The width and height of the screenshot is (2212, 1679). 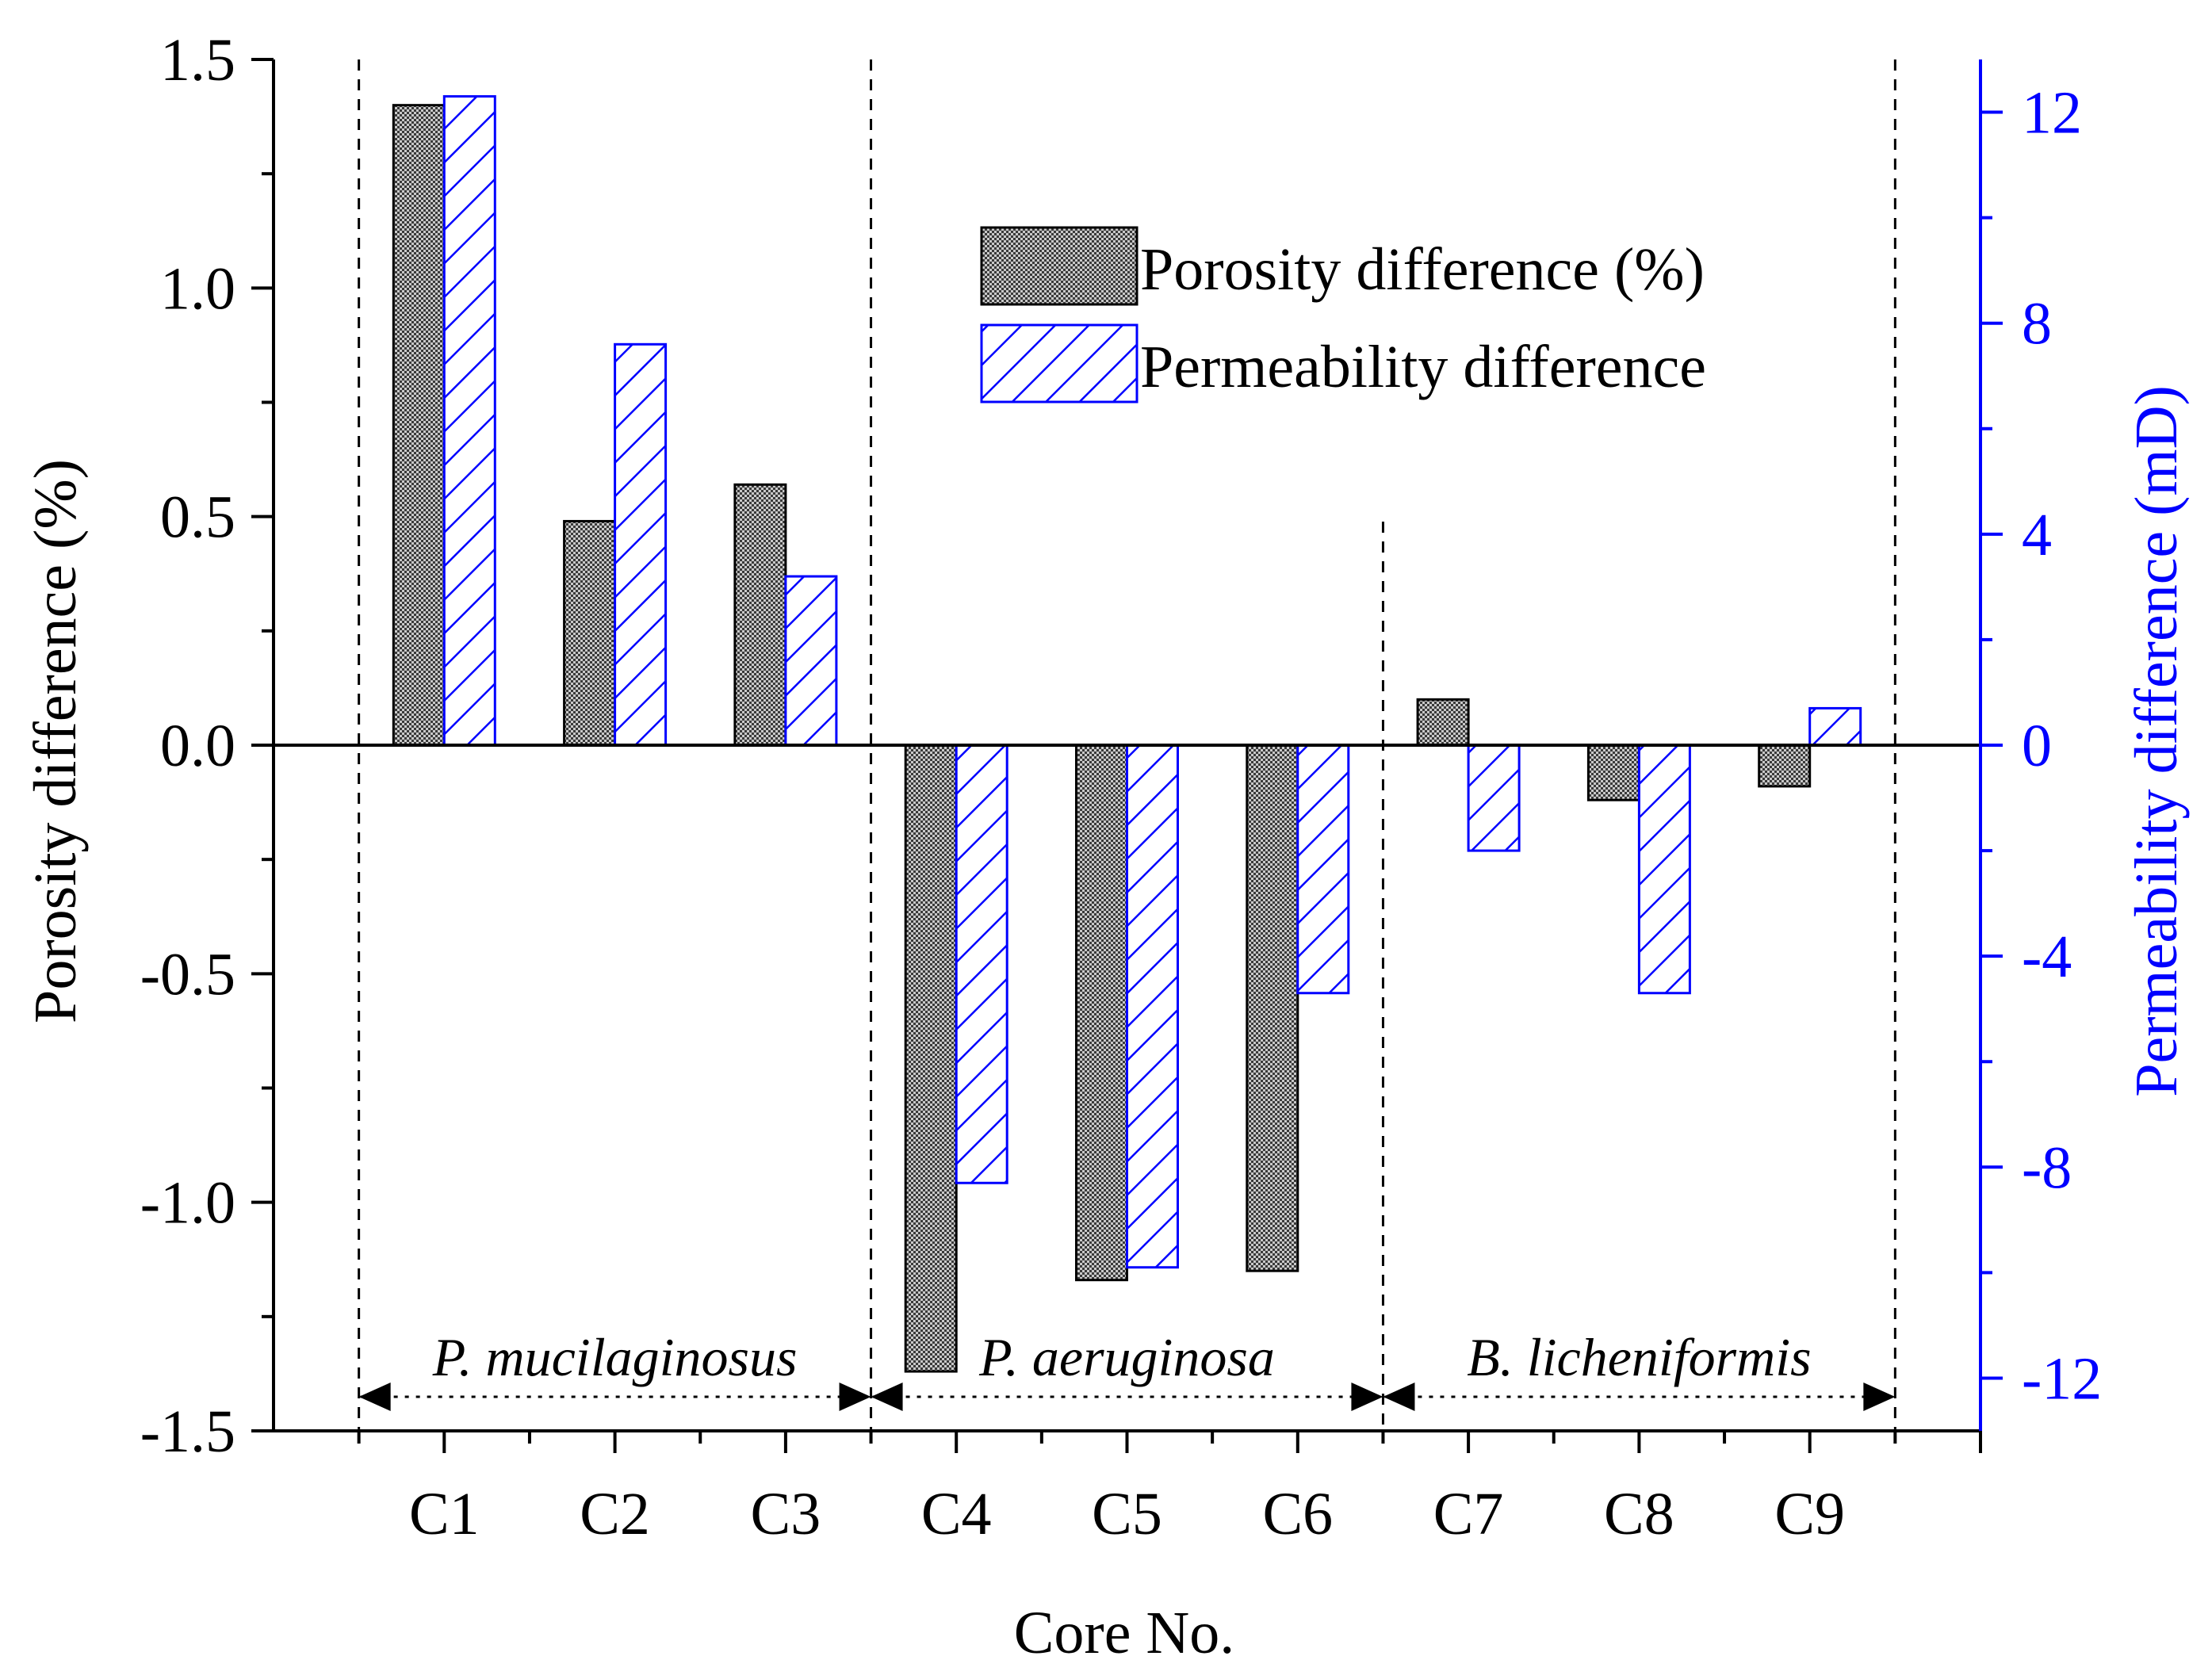 What do you see at coordinates (1639, 1514) in the screenshot?
I see `x-tick-label: C8` at bounding box center [1639, 1514].